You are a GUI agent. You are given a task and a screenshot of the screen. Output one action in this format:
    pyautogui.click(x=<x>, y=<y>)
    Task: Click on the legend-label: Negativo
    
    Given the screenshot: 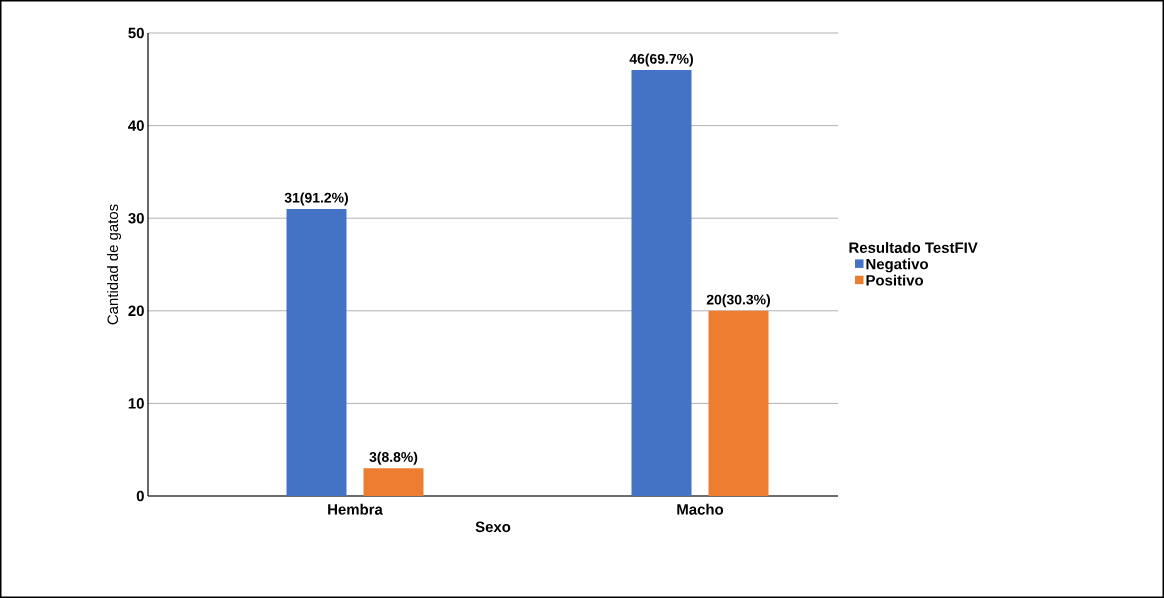 What is the action you would take?
    pyautogui.click(x=897, y=265)
    